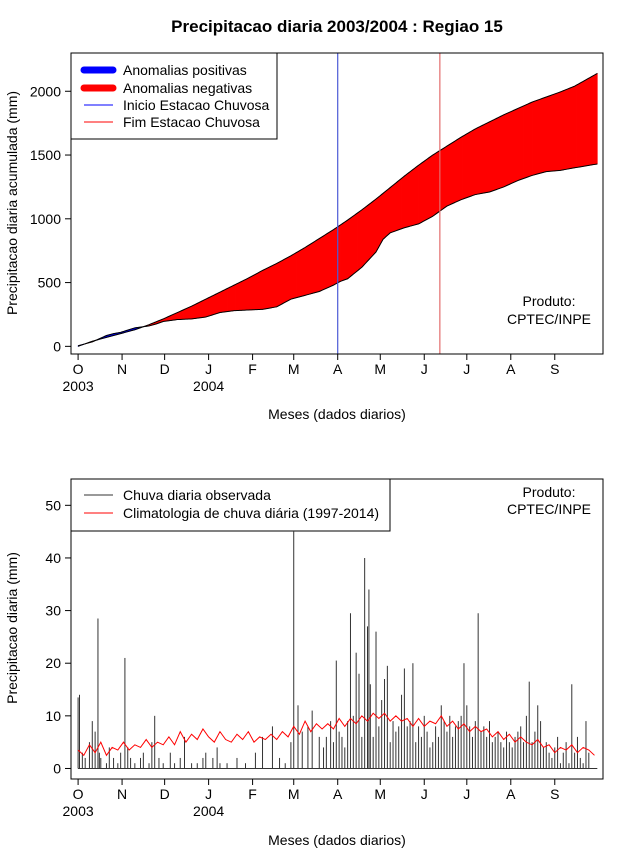  Describe the element at coordinates (53, 716) in the screenshot. I see `y-tick-label: 10` at that location.